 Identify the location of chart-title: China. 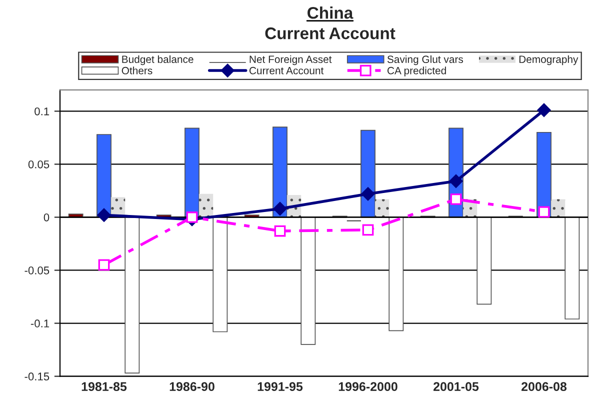
(331, 12).